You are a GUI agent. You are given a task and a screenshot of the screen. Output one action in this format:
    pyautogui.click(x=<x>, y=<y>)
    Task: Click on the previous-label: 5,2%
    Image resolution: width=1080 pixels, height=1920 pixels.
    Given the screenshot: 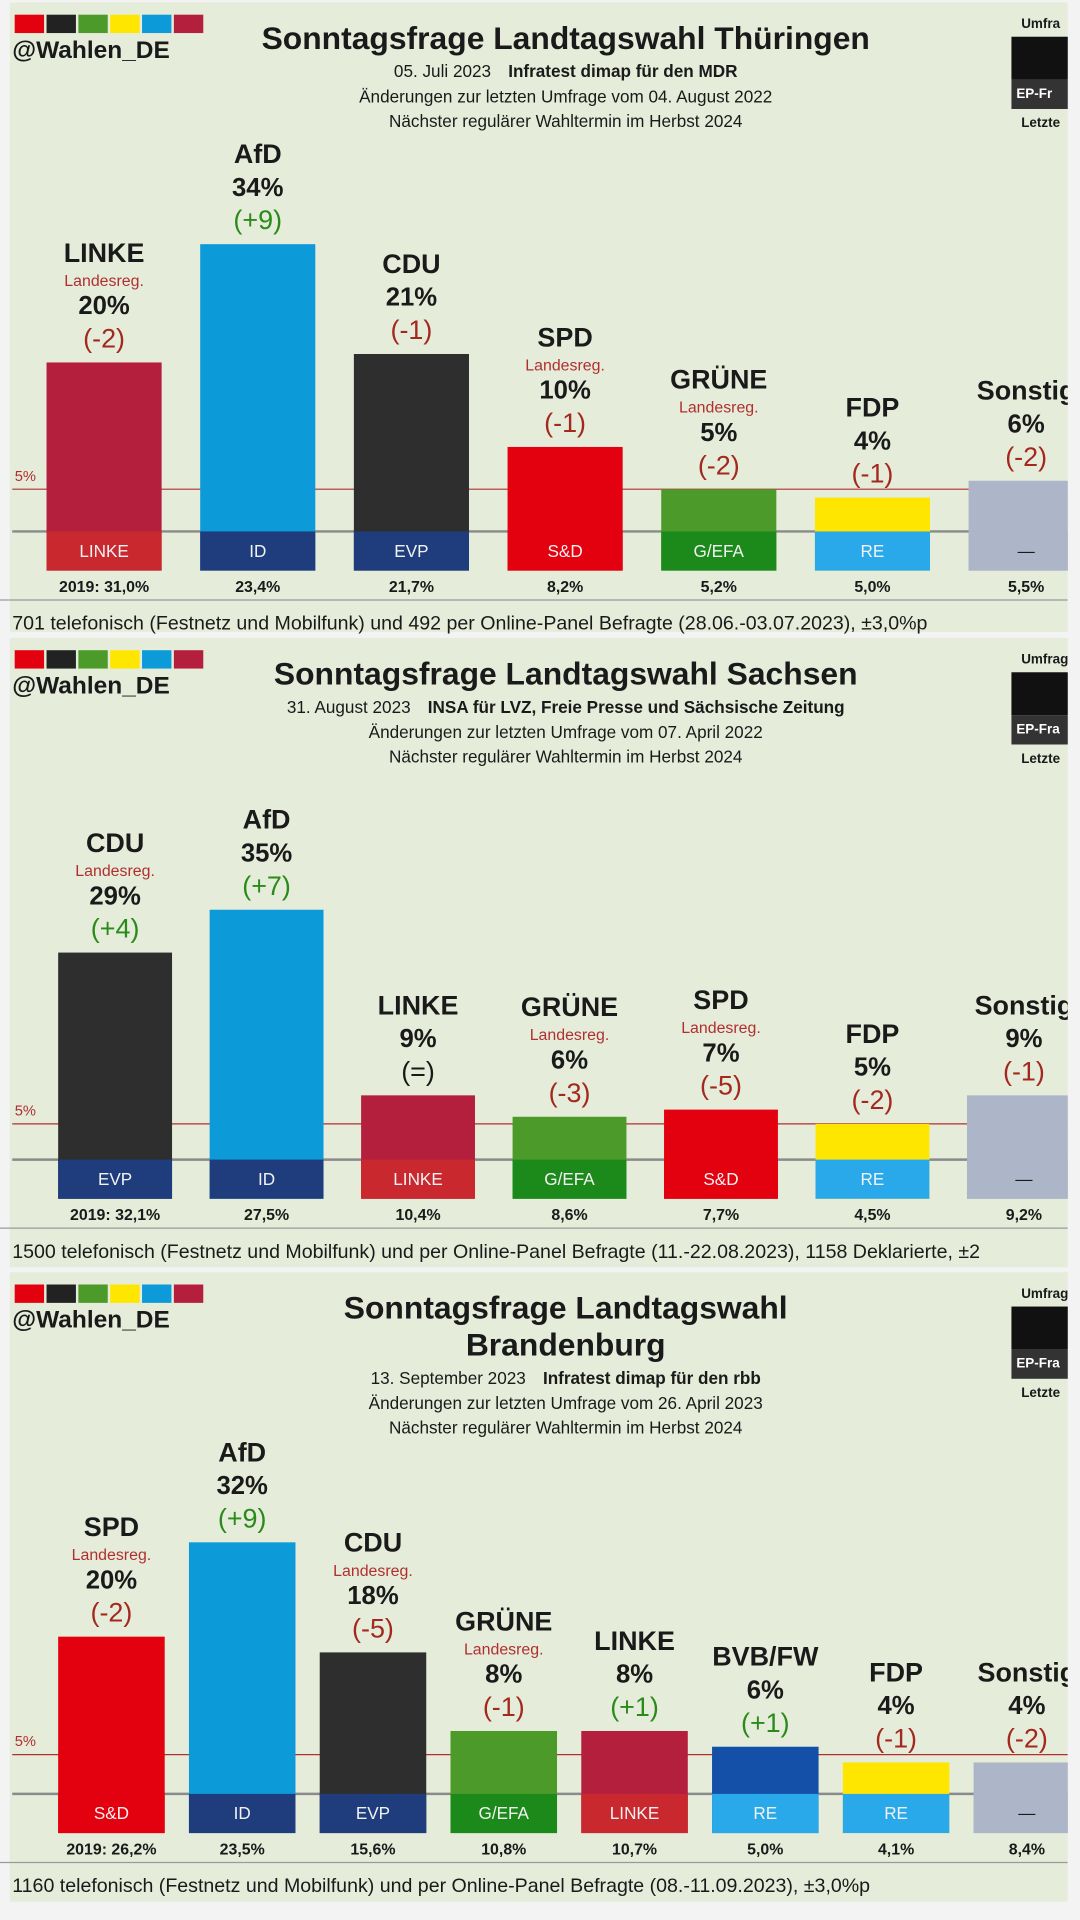 What is the action you would take?
    pyautogui.click(x=719, y=587)
    